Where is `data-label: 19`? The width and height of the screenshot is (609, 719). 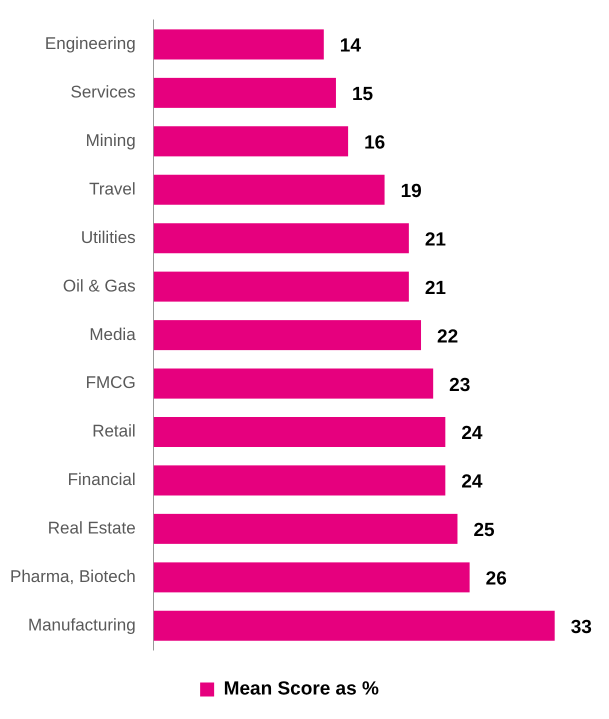 data-label: 19 is located at coordinates (411, 191).